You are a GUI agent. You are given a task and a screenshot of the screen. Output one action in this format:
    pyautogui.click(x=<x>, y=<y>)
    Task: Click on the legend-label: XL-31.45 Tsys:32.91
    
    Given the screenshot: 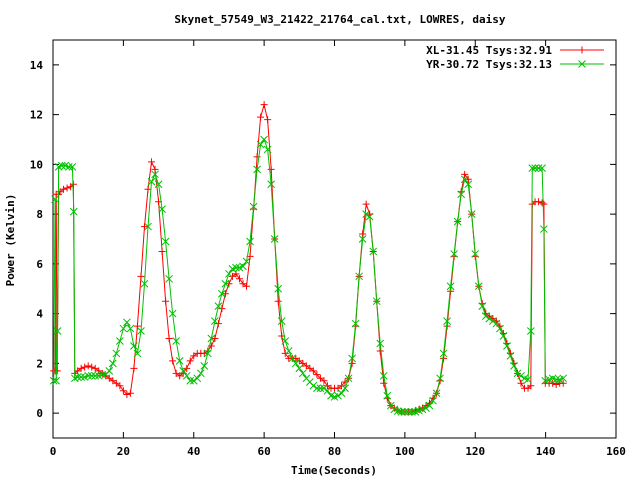 What is the action you would take?
    pyautogui.click(x=489, y=50)
    